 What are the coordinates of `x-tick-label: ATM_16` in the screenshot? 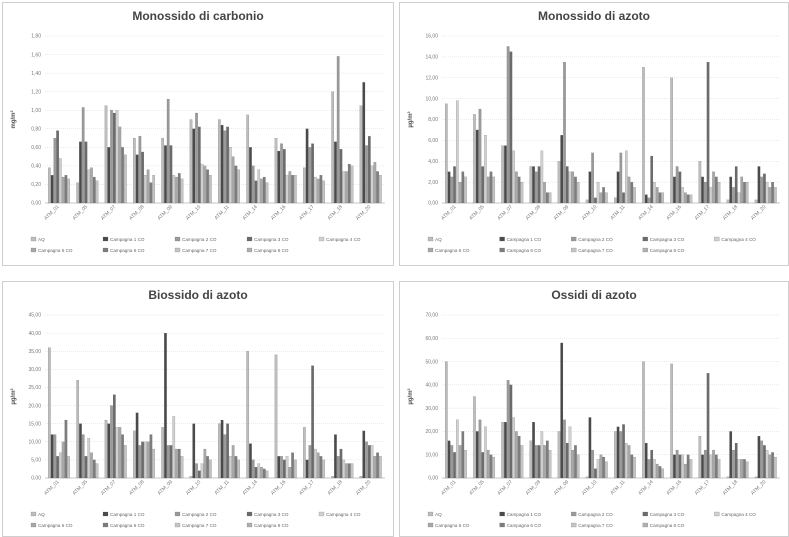 It's located at (673, 487).